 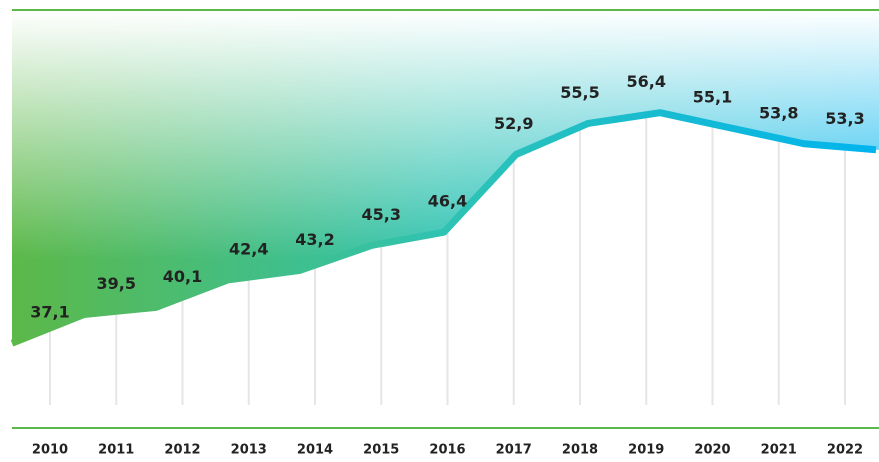 I want to click on value-label: 39,5, so click(x=116, y=283).